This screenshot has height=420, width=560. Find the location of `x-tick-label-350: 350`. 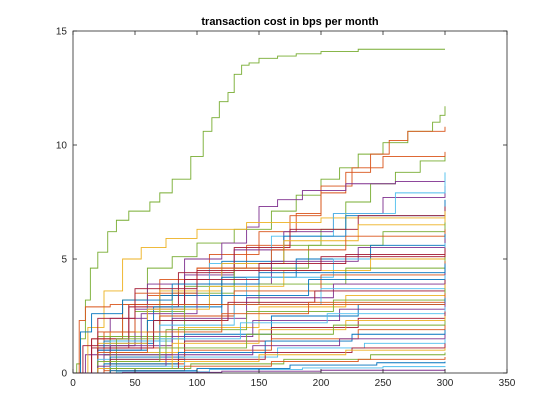

x-tick-label-350: 350 is located at coordinates (507, 383).